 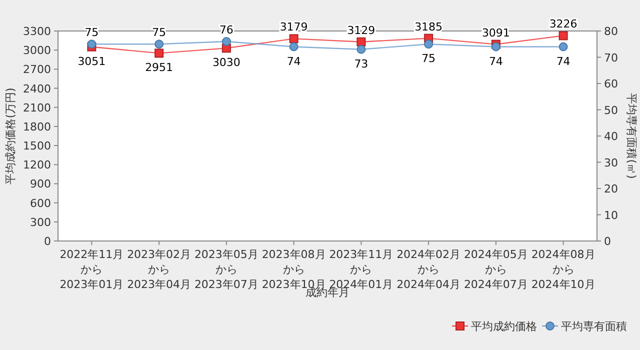 I want to click on y-tick-label: 2400, so click(x=37, y=89).